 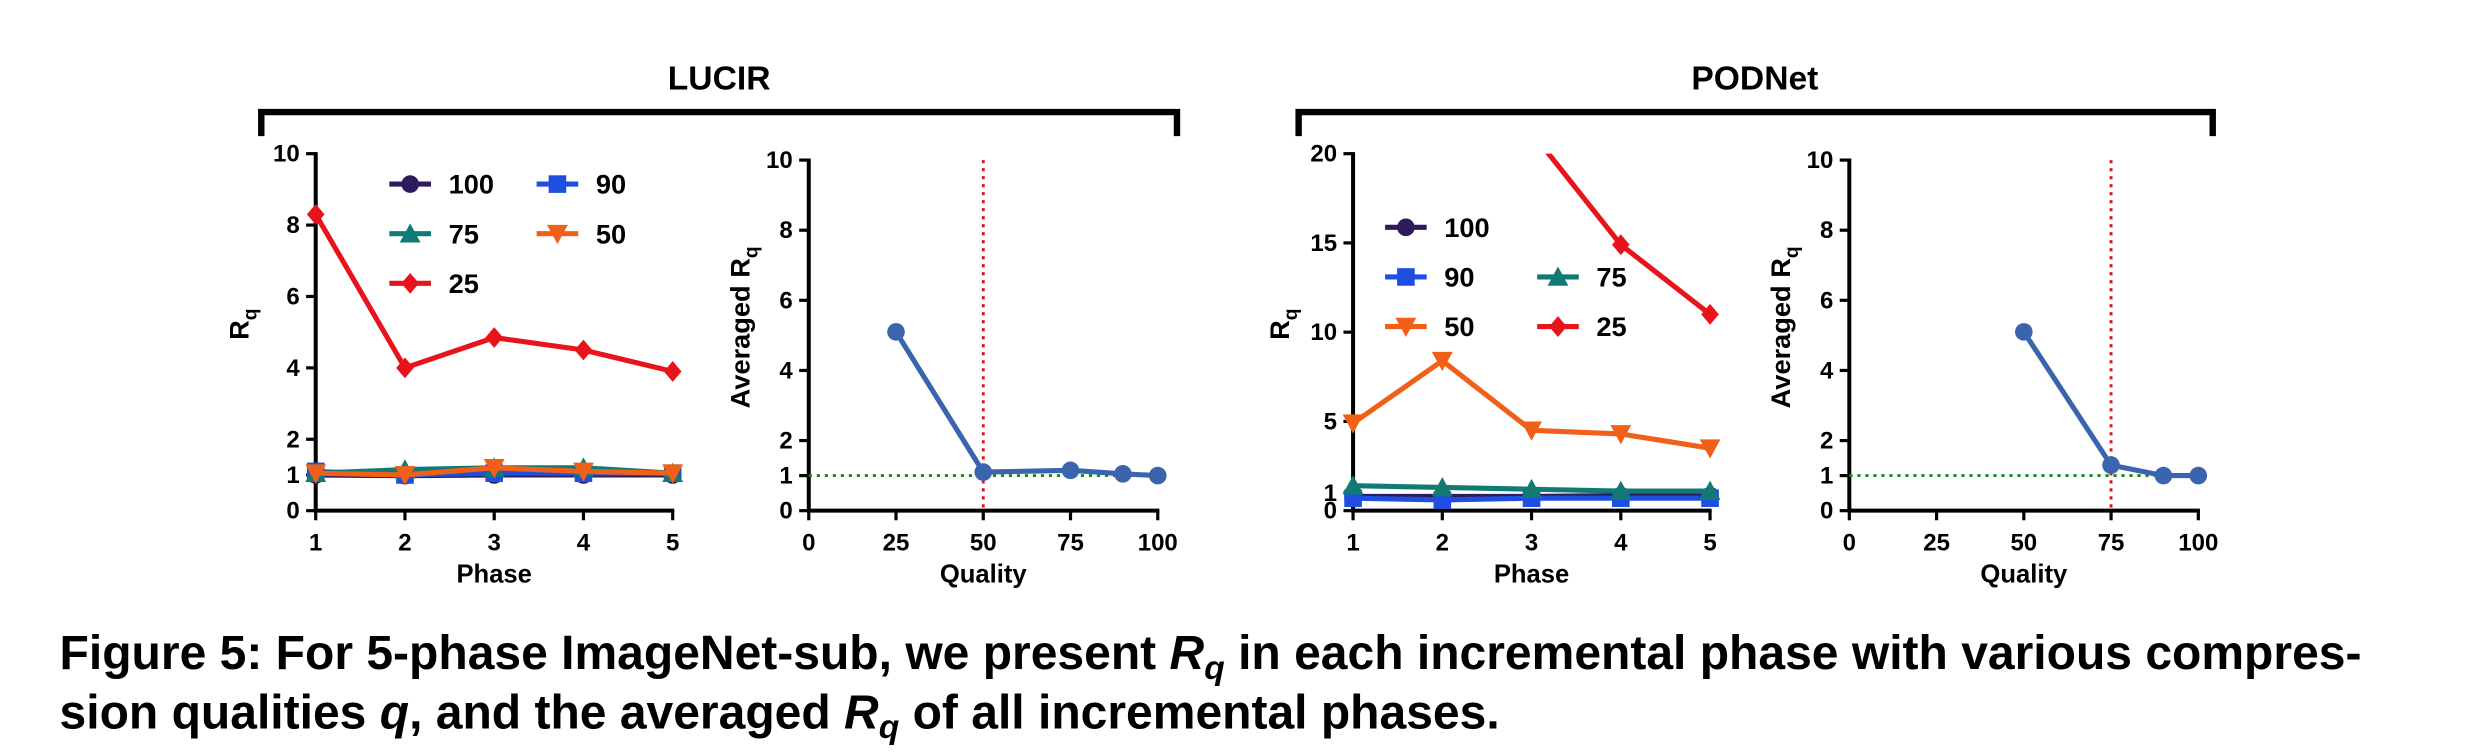 I want to click on legend-label: 100, so click(x=471, y=184).